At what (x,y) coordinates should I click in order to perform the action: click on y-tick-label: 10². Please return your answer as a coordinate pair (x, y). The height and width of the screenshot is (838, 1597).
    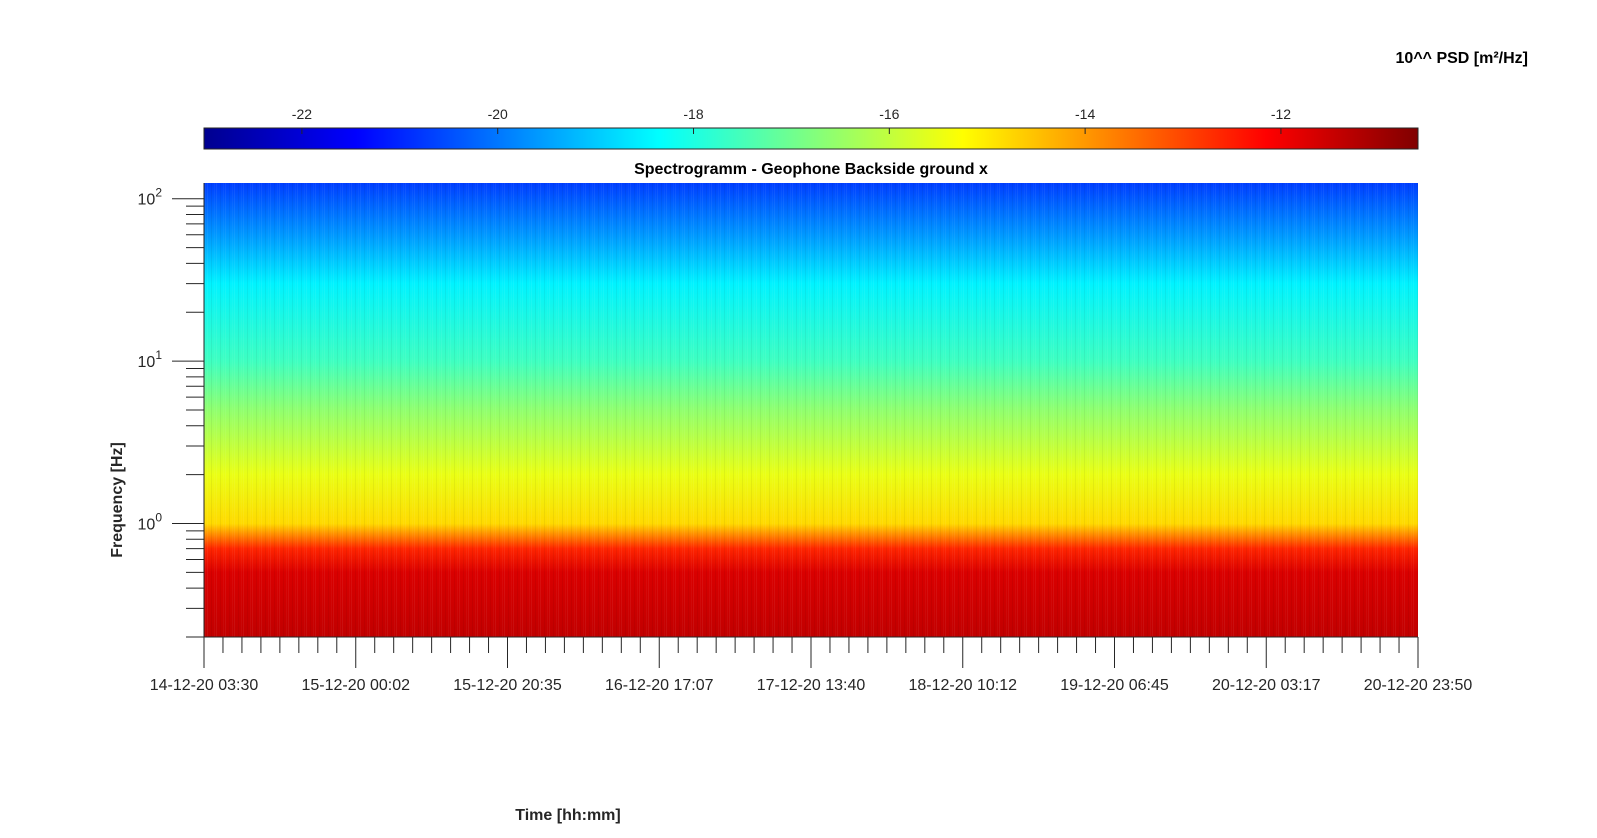
    Looking at the image, I should click on (150, 197).